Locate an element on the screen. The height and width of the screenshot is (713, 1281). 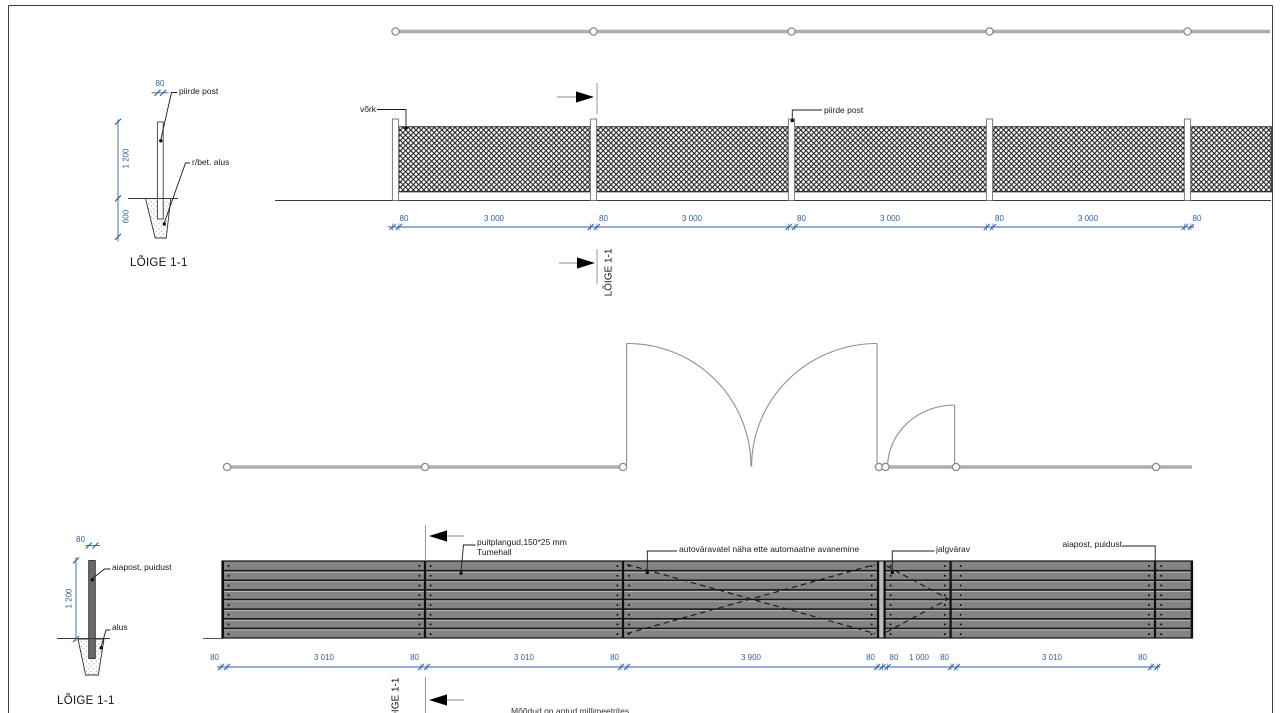
ts-caption: LÕIGE 1-1 is located at coordinates (159, 263).